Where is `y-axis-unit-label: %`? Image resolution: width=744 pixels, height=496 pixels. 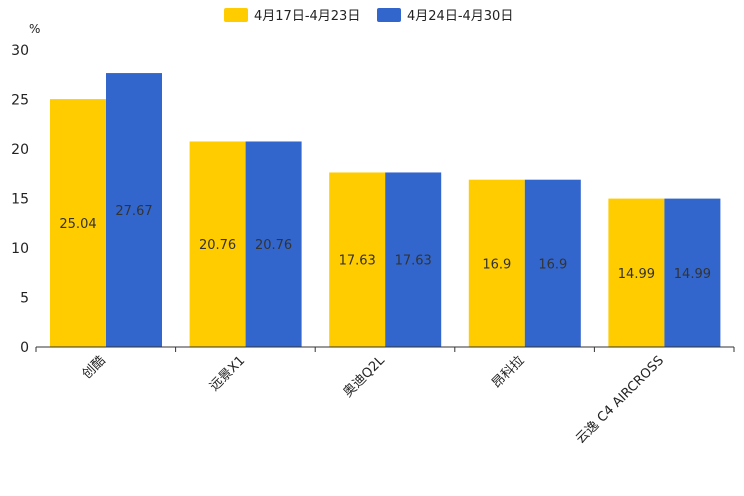 y-axis-unit-label: % is located at coordinates (34, 29).